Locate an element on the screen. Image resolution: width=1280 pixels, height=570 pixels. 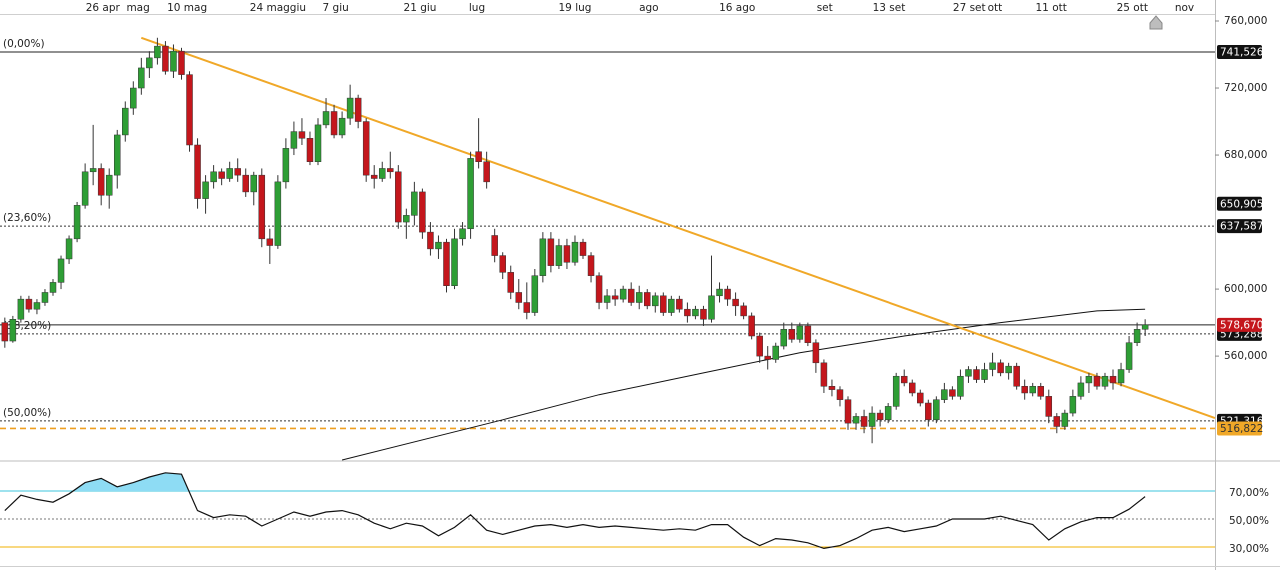
home-icon is located at coordinates (1156, 22).